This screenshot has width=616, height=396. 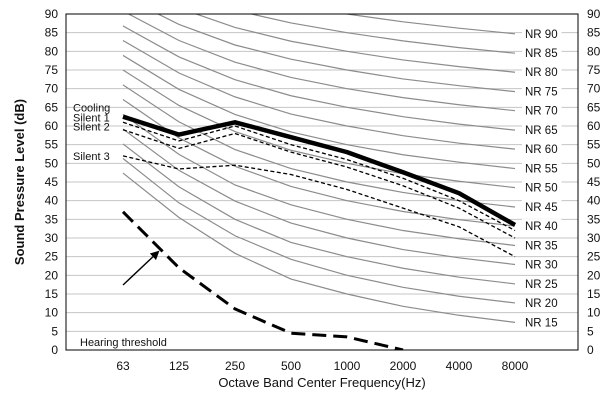 What do you see at coordinates (52, 89) in the screenshot?
I see `y-tick-label-left-70: 70` at bounding box center [52, 89].